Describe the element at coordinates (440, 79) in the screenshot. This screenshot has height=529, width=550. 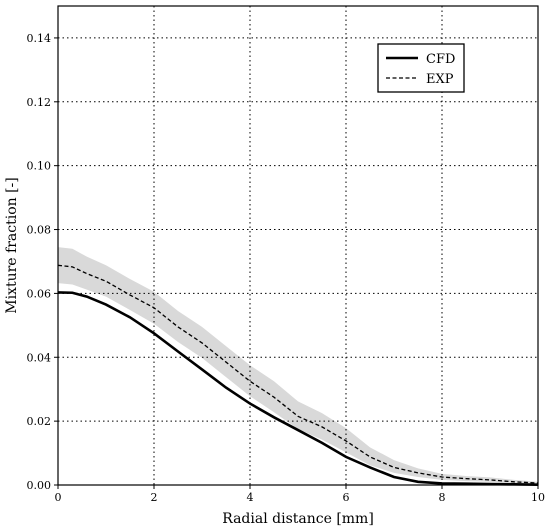
I see `legend-label-exp: EXP` at that location.